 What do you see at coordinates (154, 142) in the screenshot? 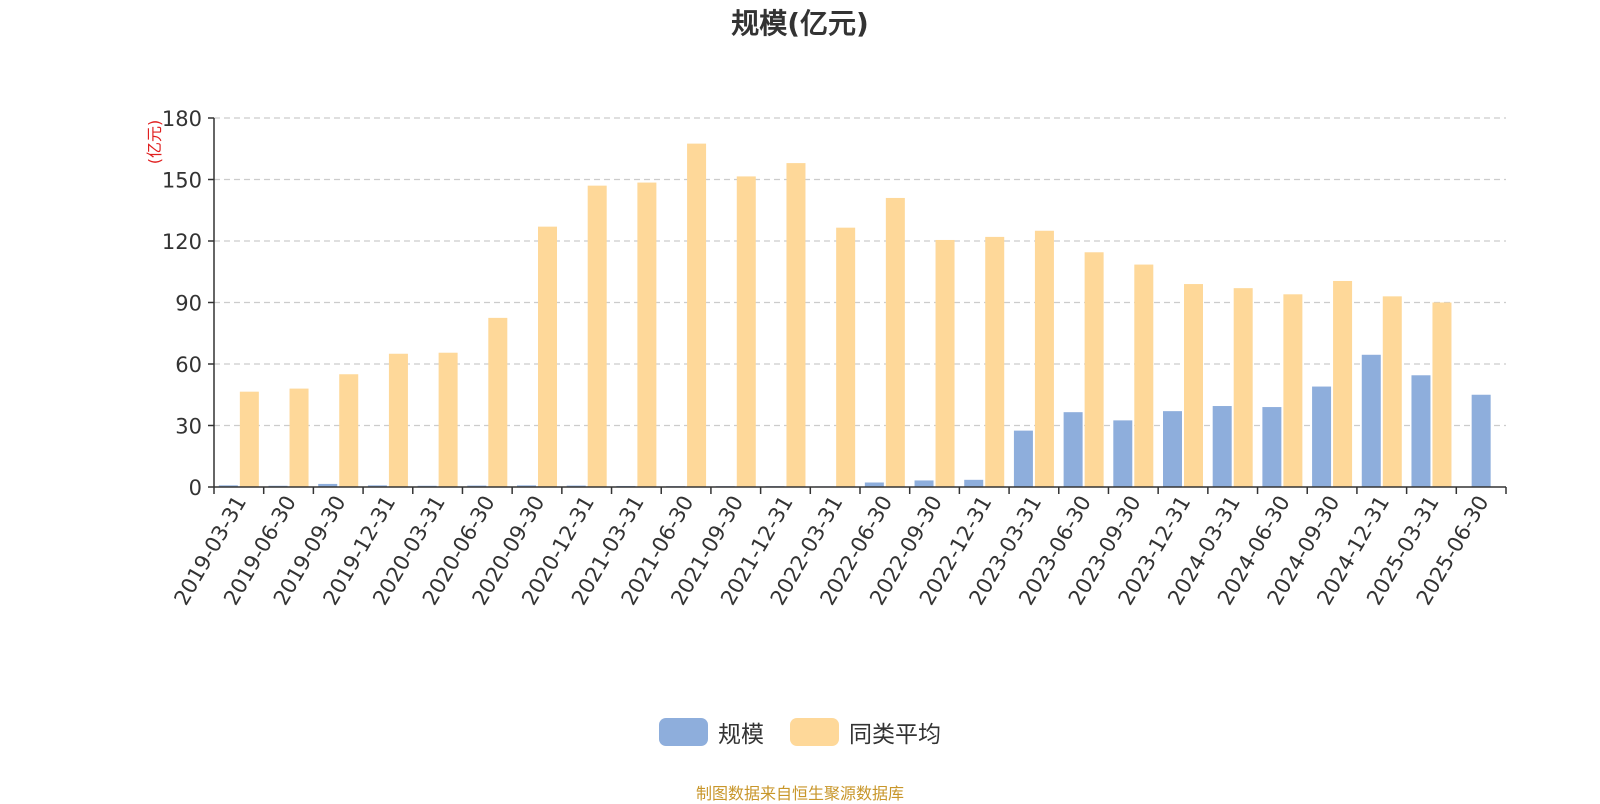
I see `y-axis-unit-label: (亿元)` at bounding box center [154, 142].